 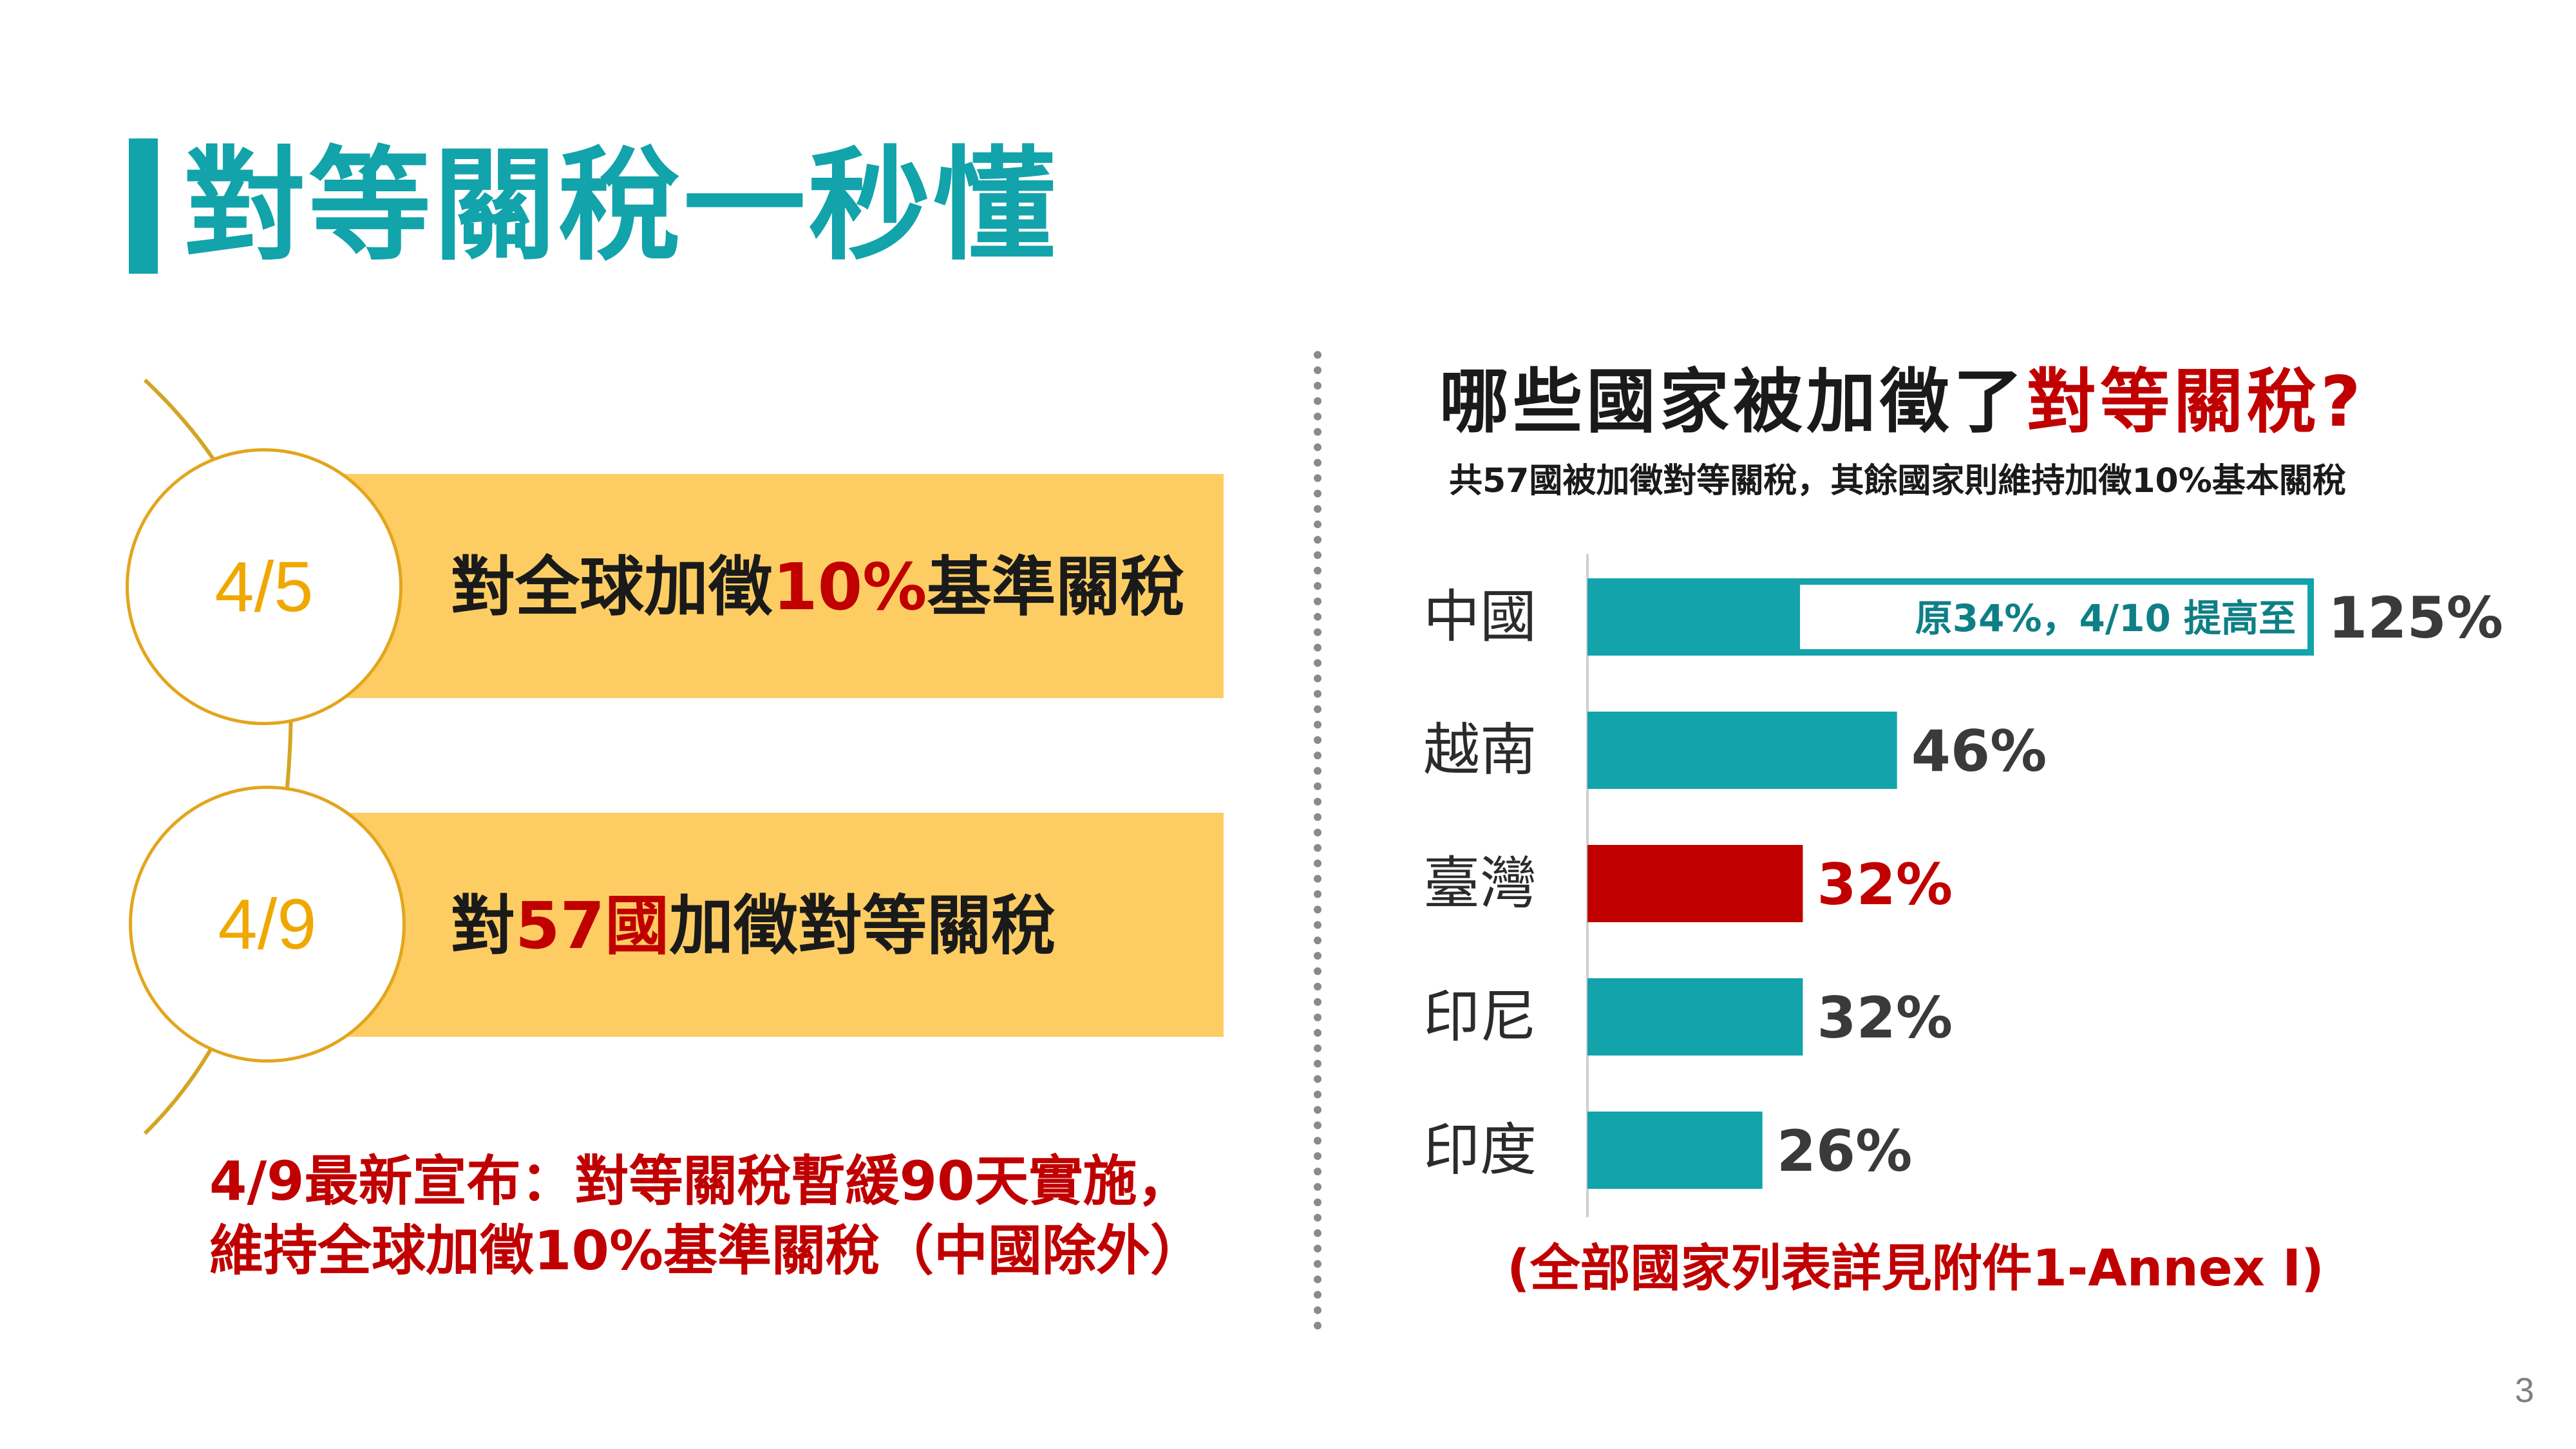 What do you see at coordinates (1480, 883) in the screenshot?
I see `category-label-2: 臺灣` at bounding box center [1480, 883].